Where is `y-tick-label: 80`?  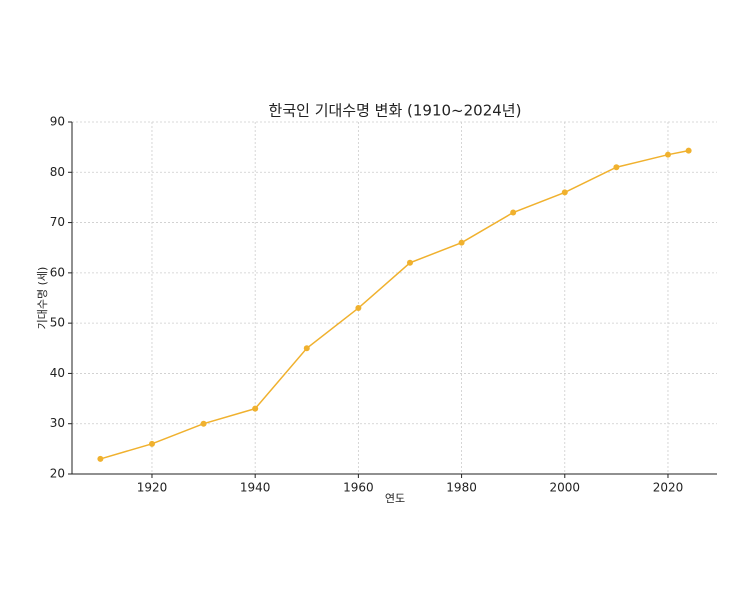
y-tick-label: 80 is located at coordinates (57, 172).